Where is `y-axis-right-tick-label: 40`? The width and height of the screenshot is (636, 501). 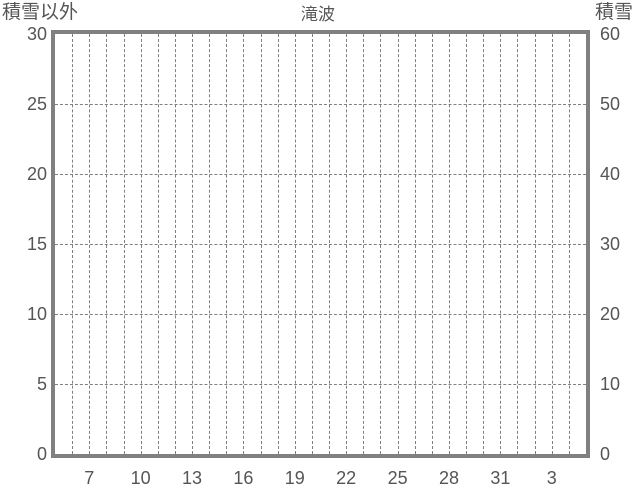 y-axis-right-tick-label: 40 is located at coordinates (610, 174).